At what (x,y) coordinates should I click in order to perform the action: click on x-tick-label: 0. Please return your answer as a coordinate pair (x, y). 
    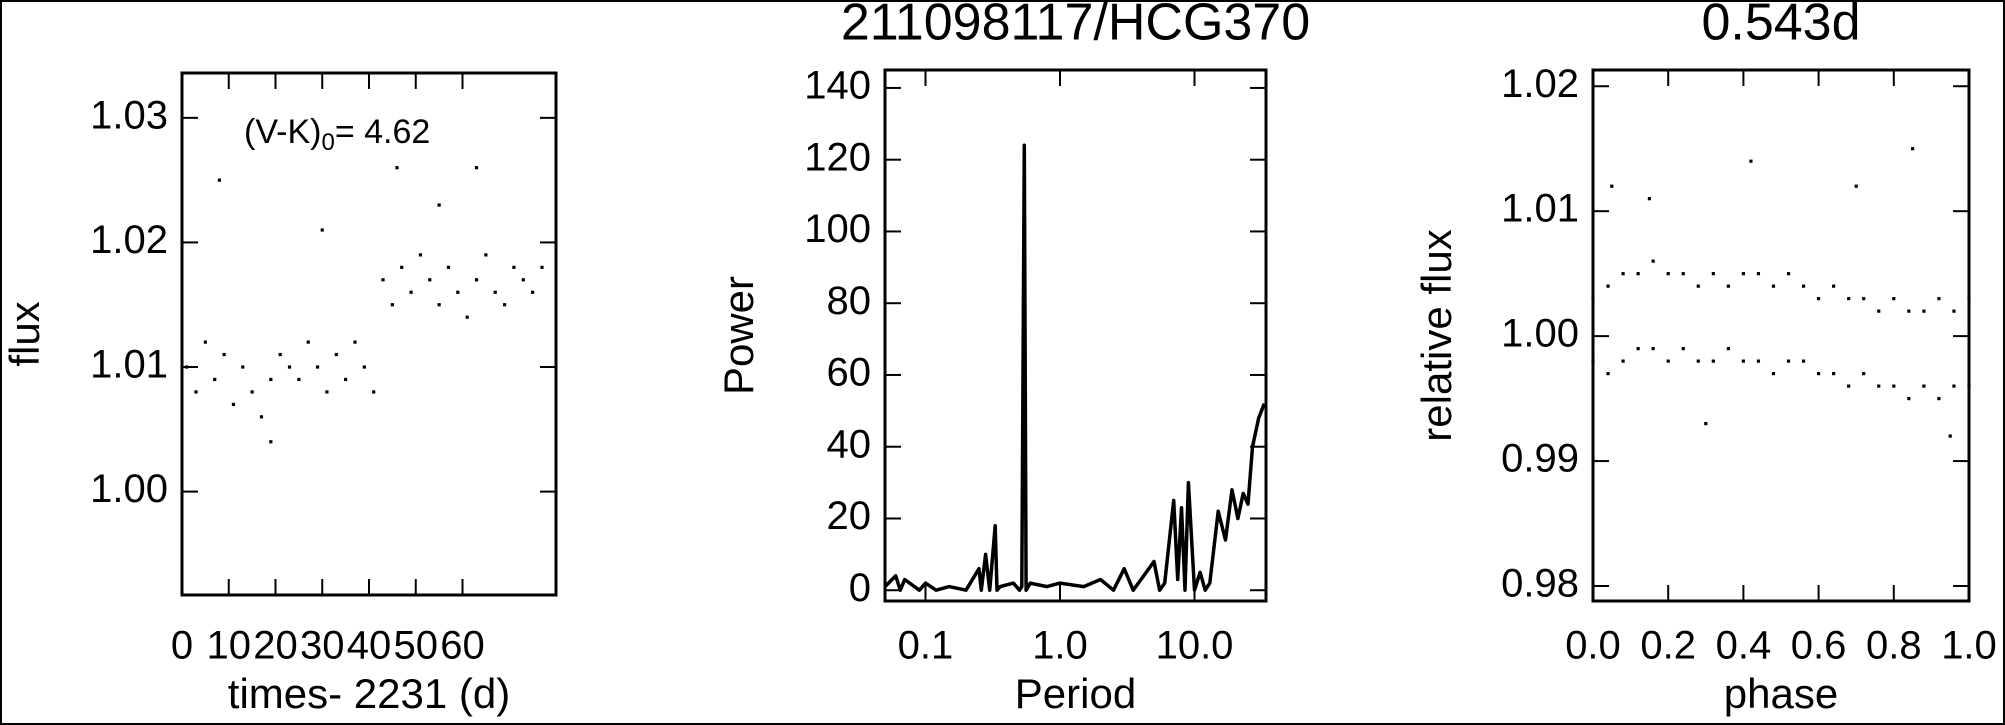
    Looking at the image, I should click on (182, 646).